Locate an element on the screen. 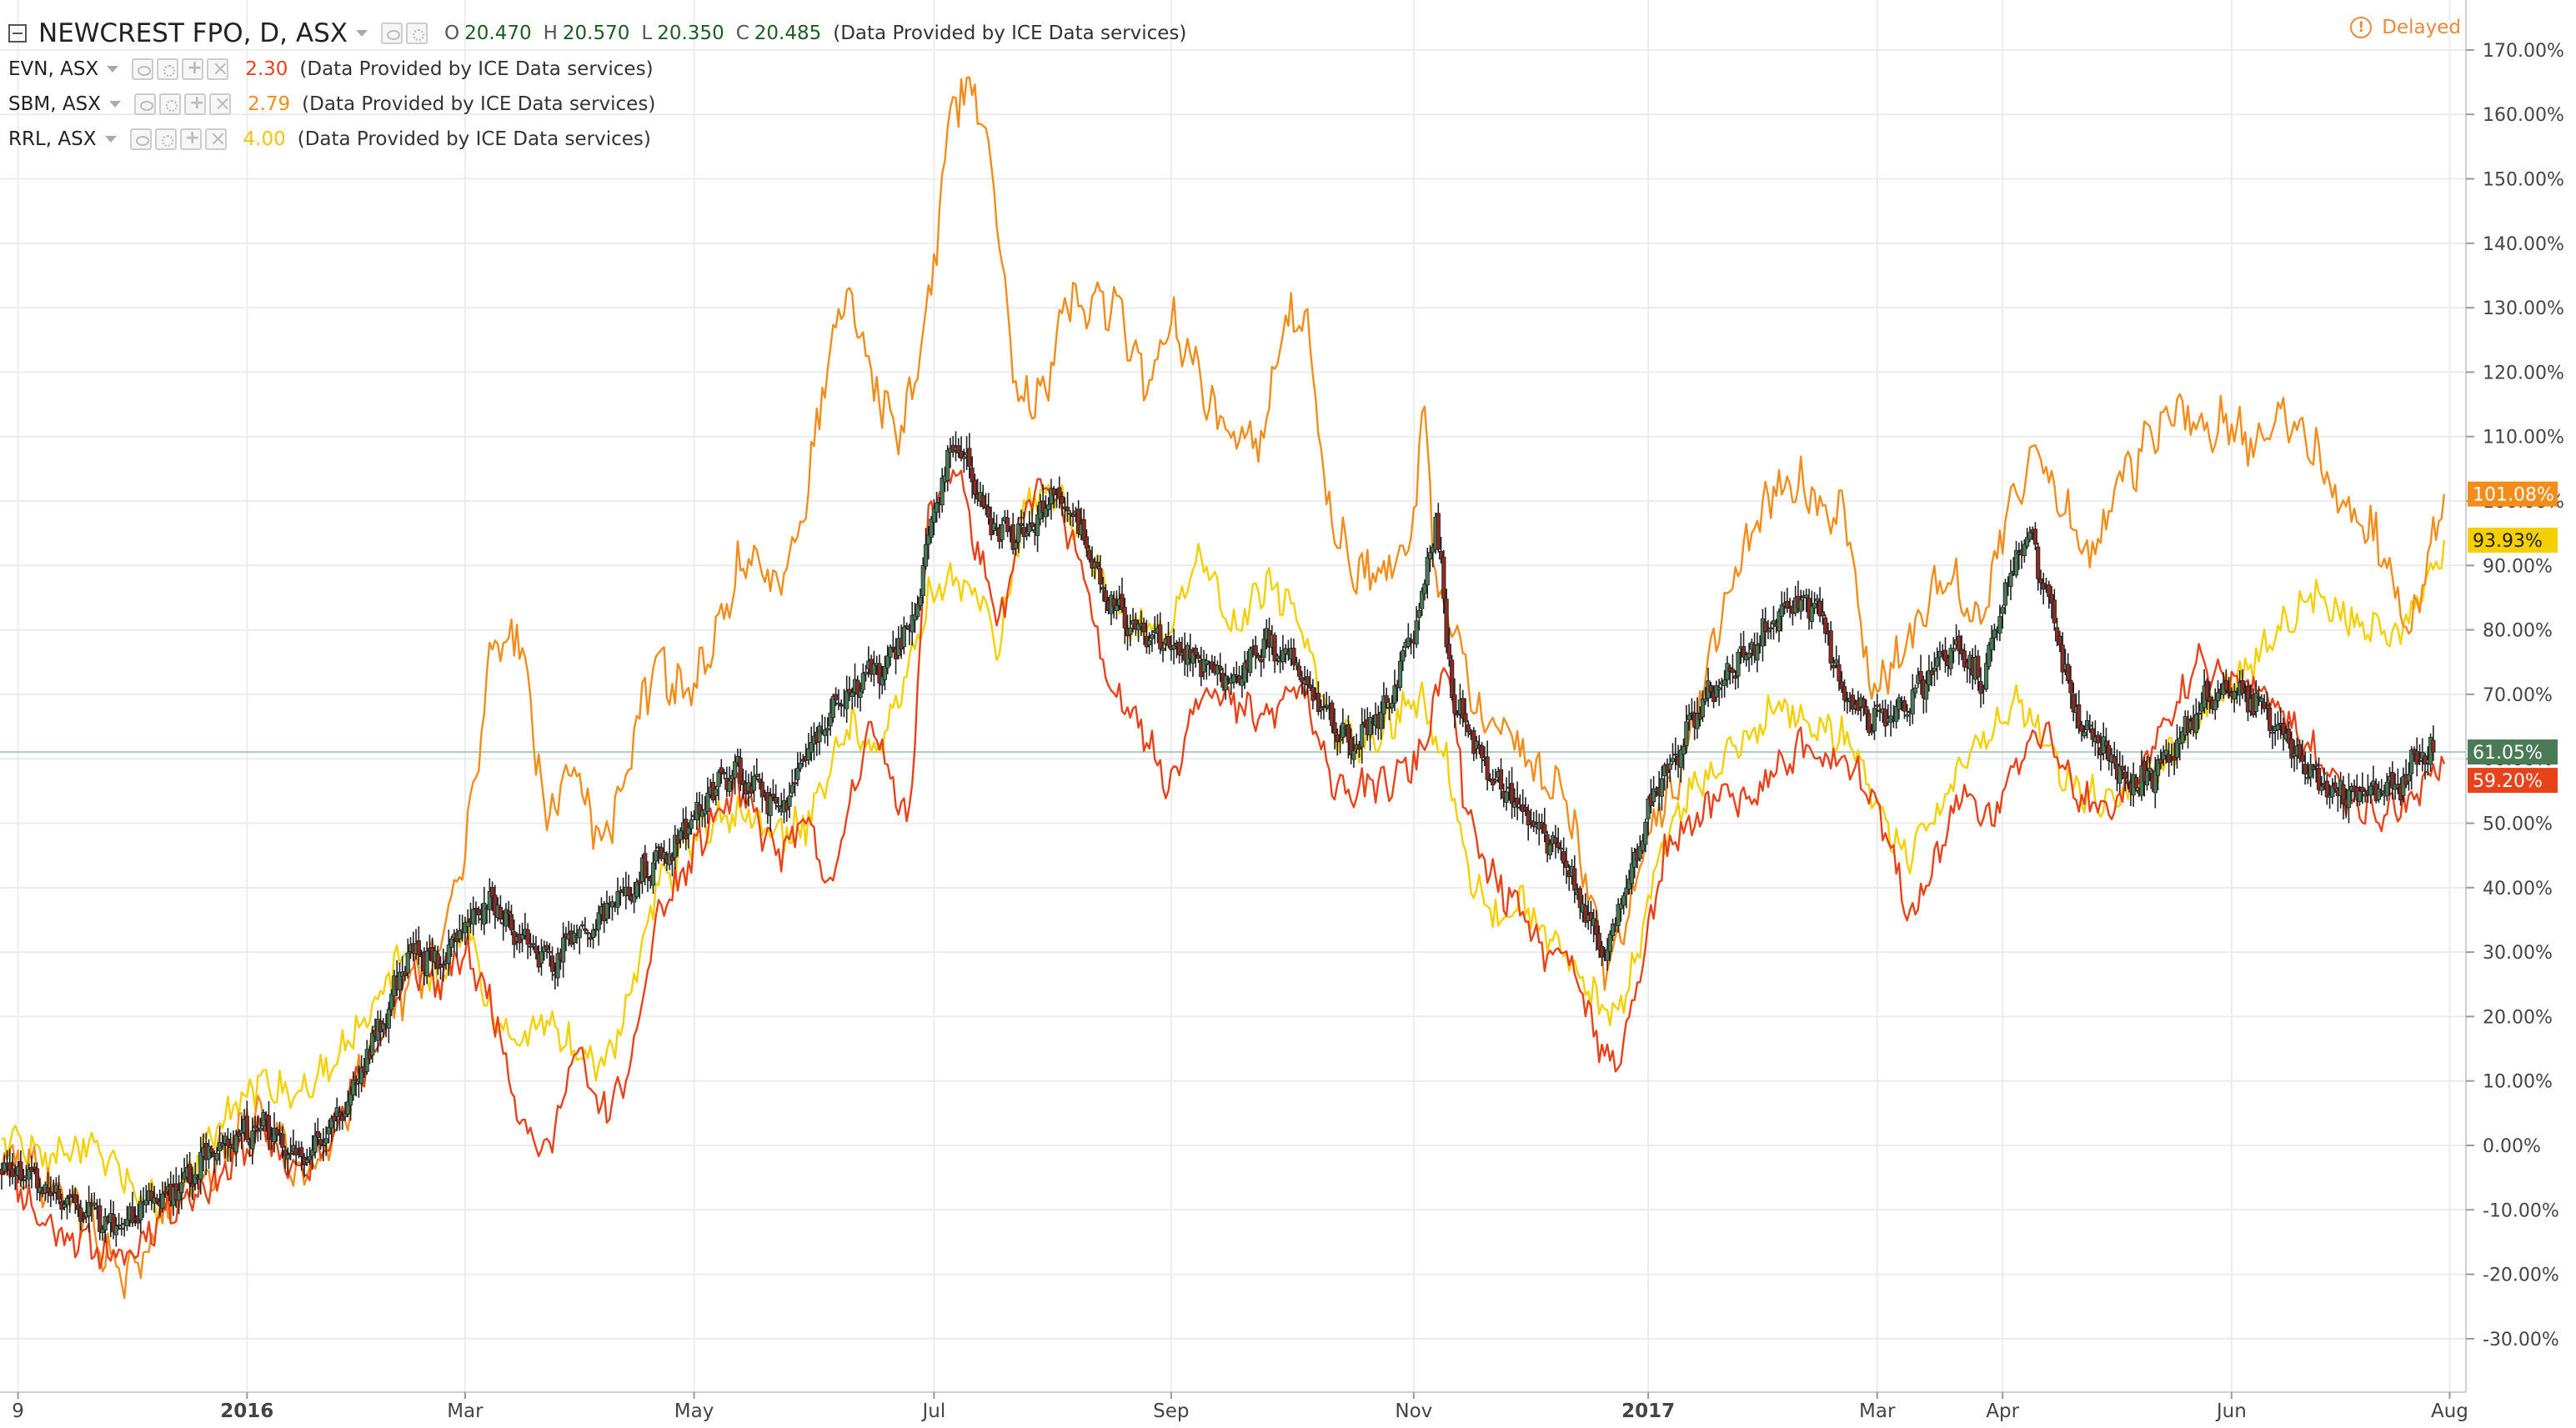 Image resolution: width=2576 pixels, height=1428 pixels. legend-symbol-sbm: SBM, ASX is located at coordinates (54, 104).